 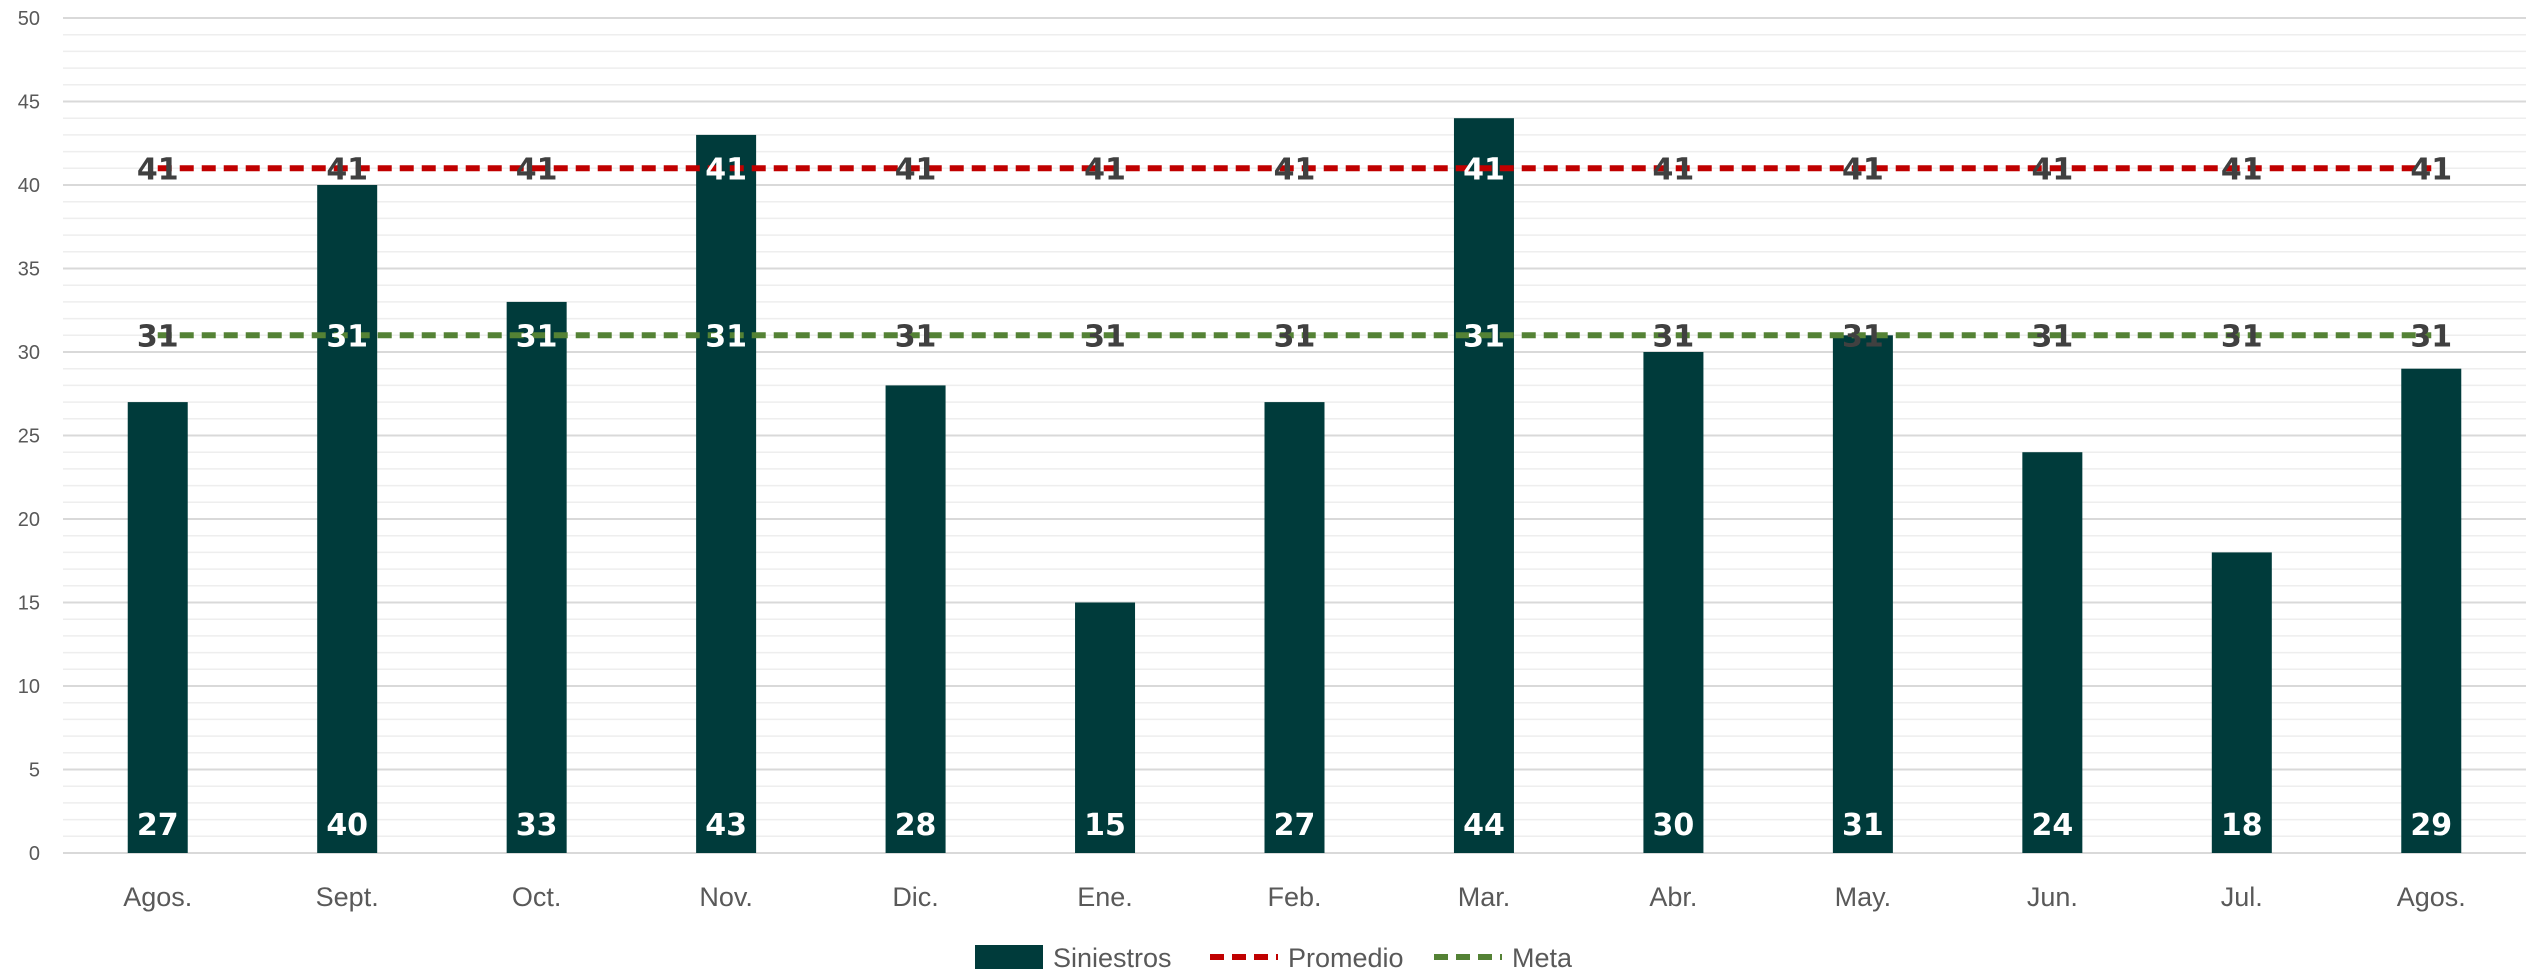 I want to click on x-category-label: May., so click(x=1863, y=897).